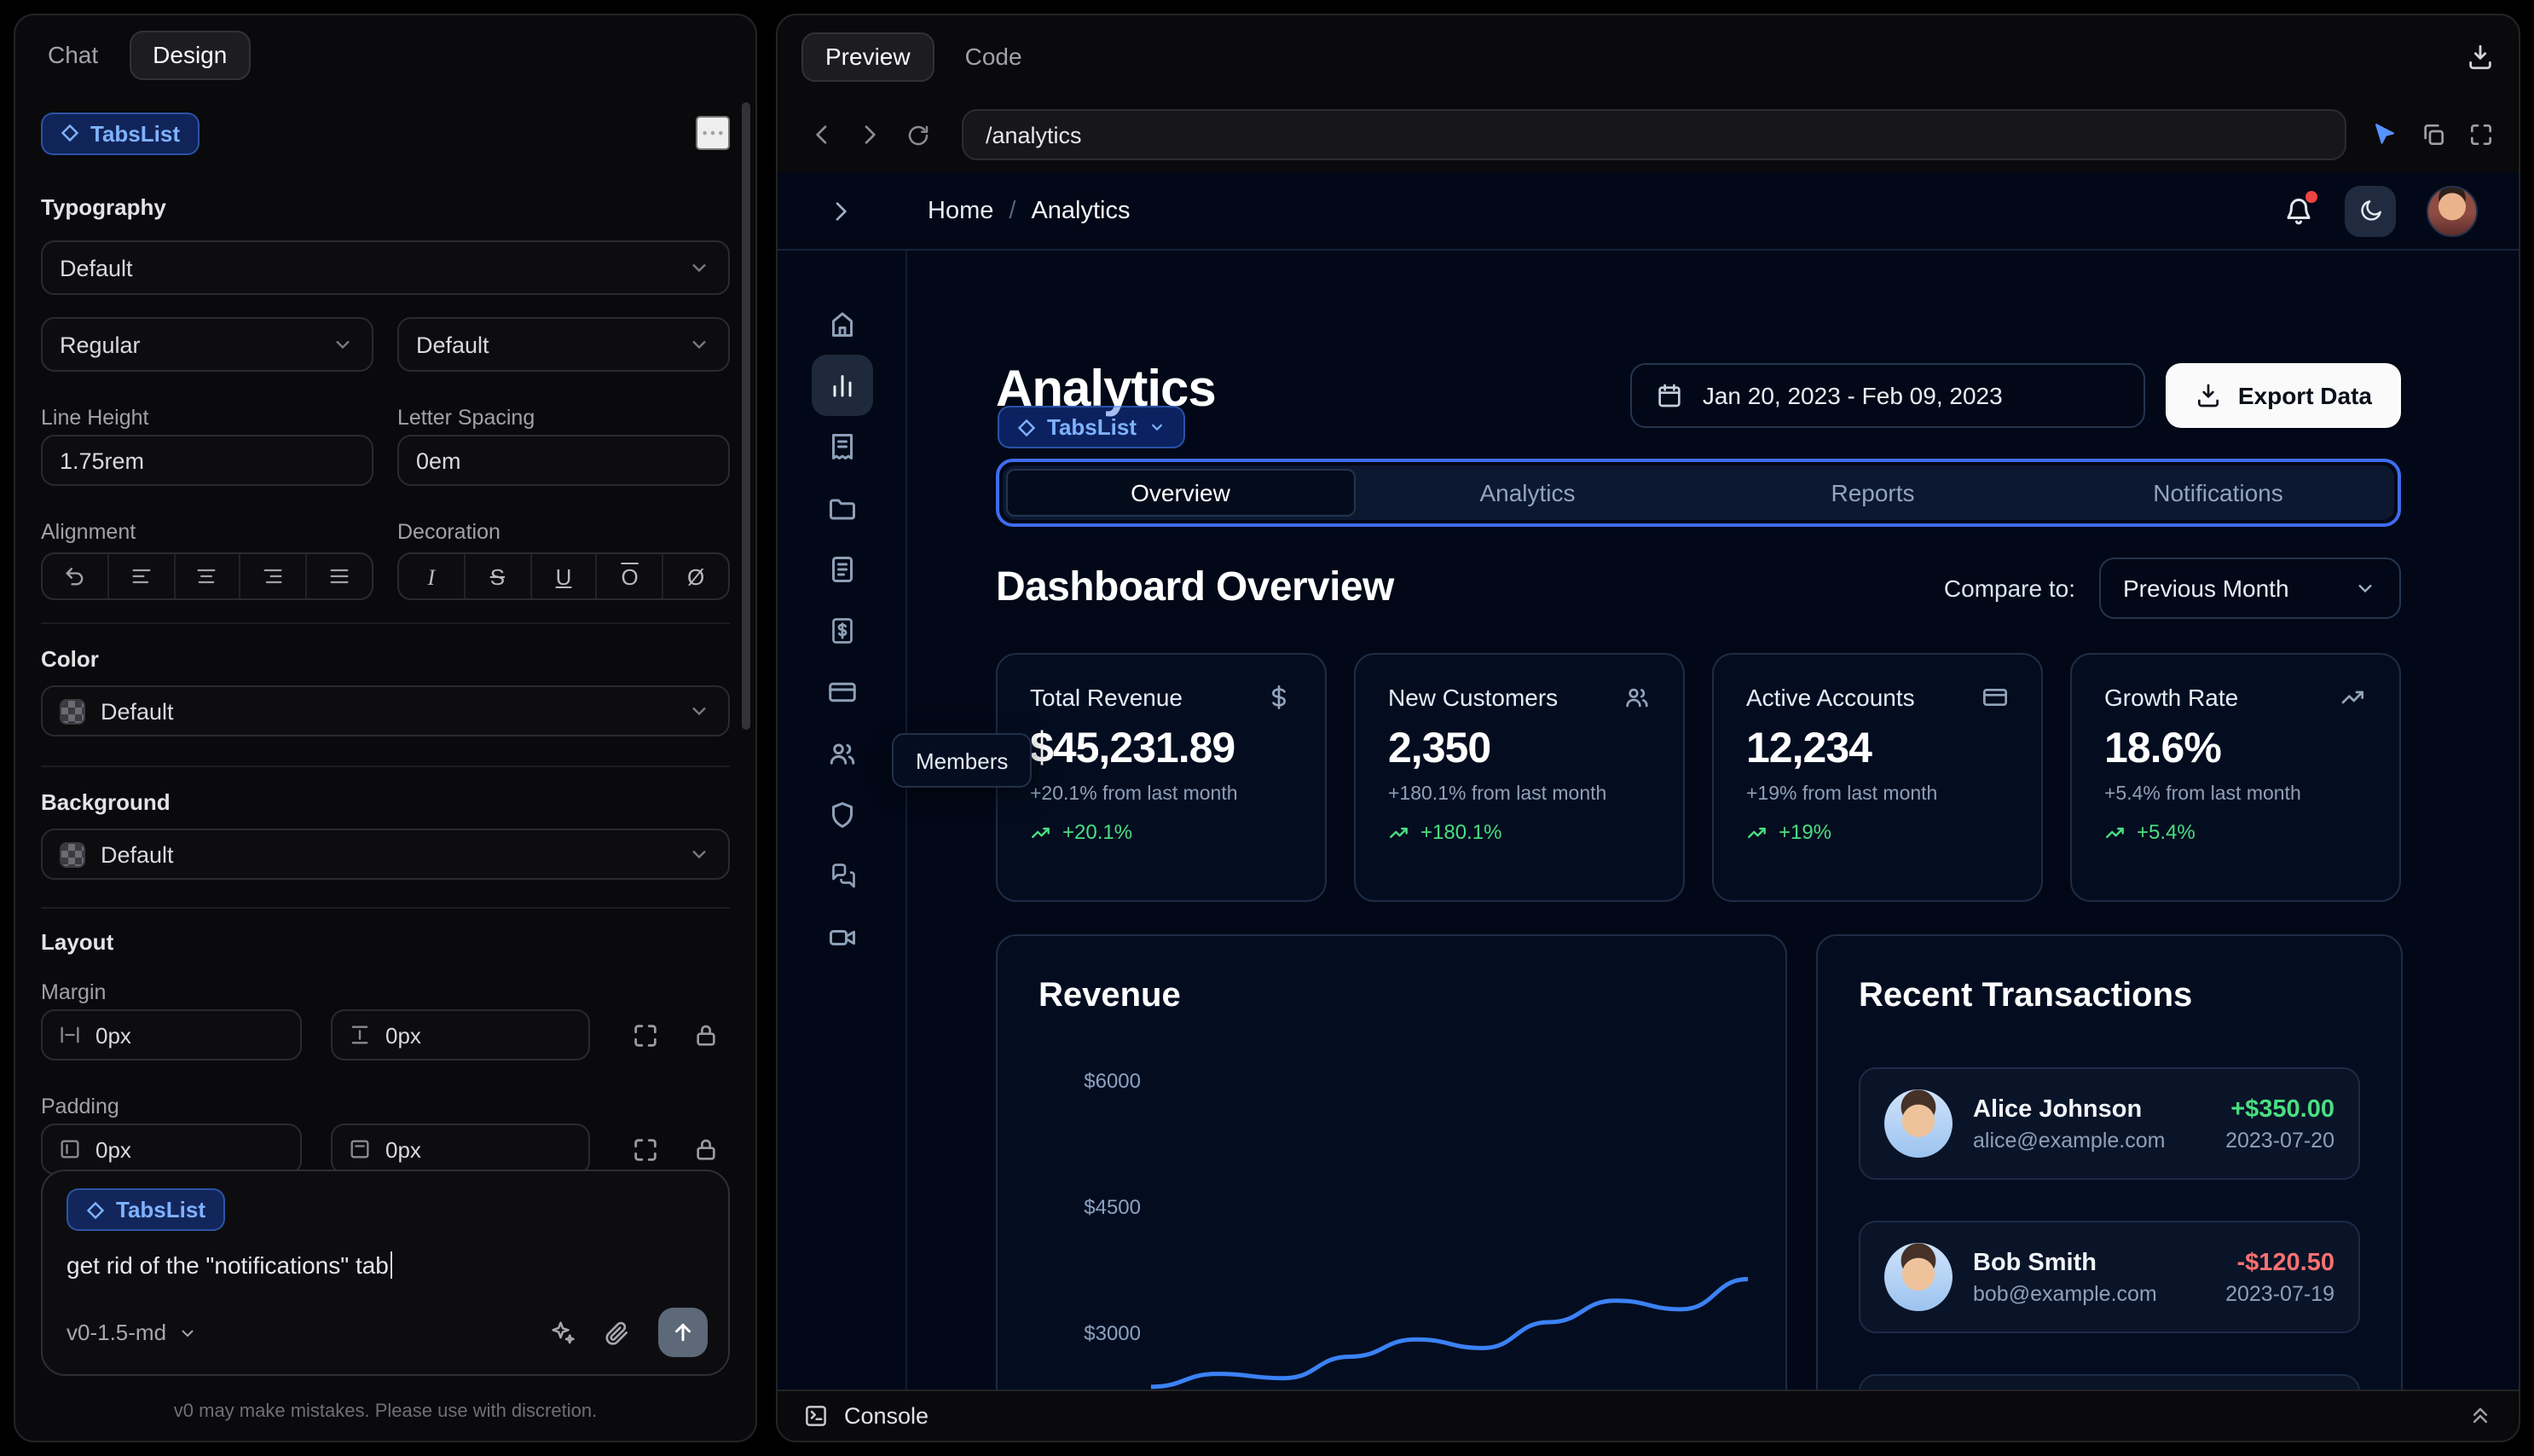  Describe the element at coordinates (171, 1034) in the screenshot. I see `margin-x-input: 0px` at that location.